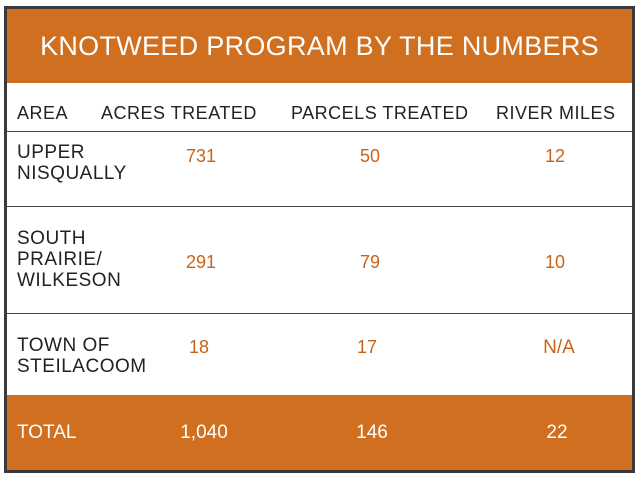 The image size is (639, 479). I want to click on river-miles-cell: 12, so click(555, 156).